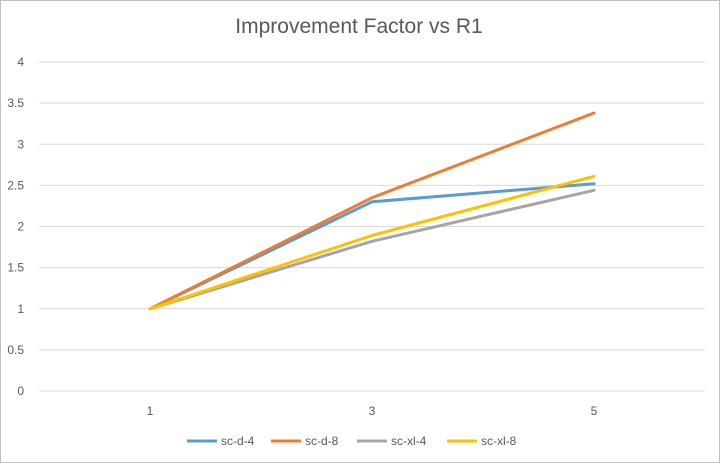 This screenshot has height=463, width=720. Describe the element at coordinates (20, 62) in the screenshot. I see `y-tick-label: 4` at that location.